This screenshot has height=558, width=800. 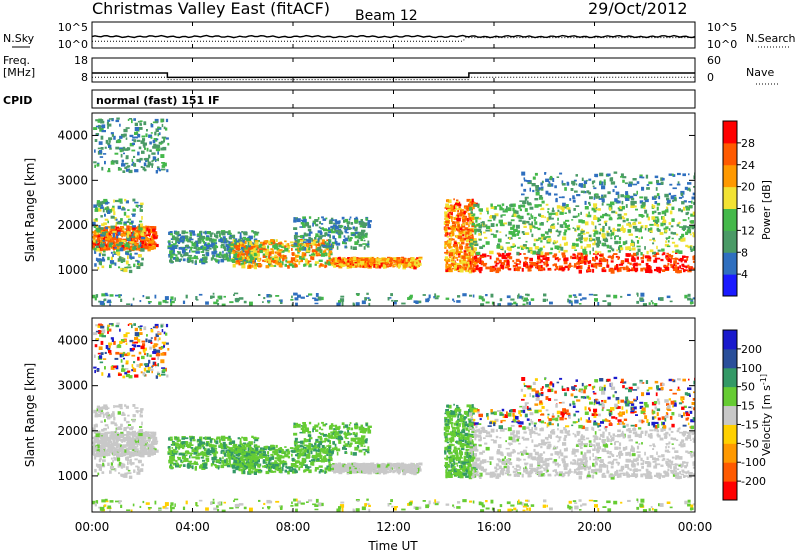 I want to click on nave-label: Nave, so click(x=760, y=72).